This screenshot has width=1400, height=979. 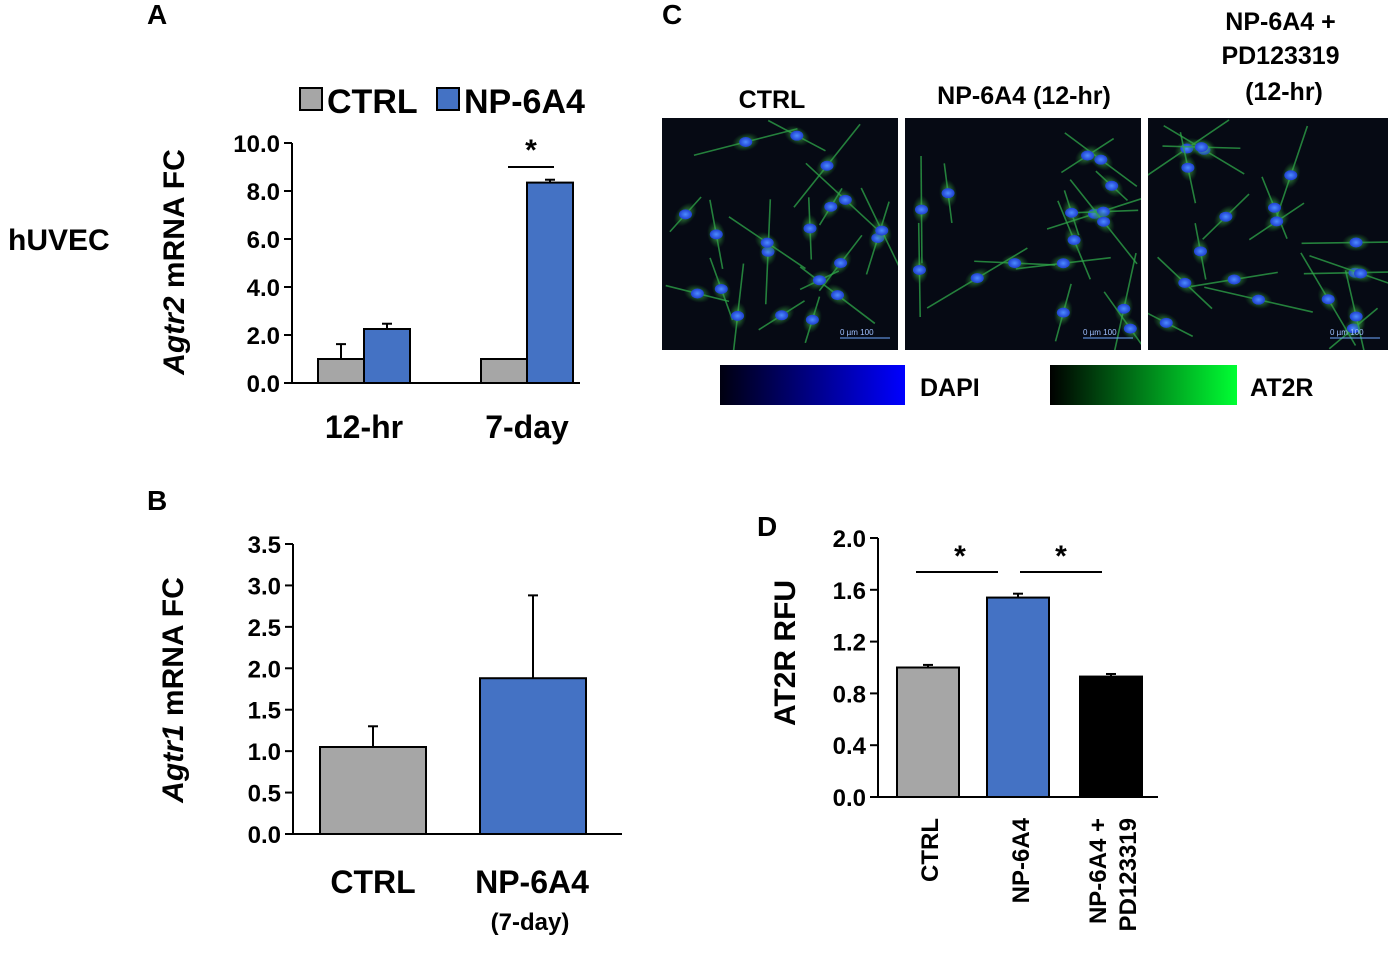 What do you see at coordinates (530, 922) in the screenshot?
I see `panel-b-category-np6a4-sub: (7-day)` at bounding box center [530, 922].